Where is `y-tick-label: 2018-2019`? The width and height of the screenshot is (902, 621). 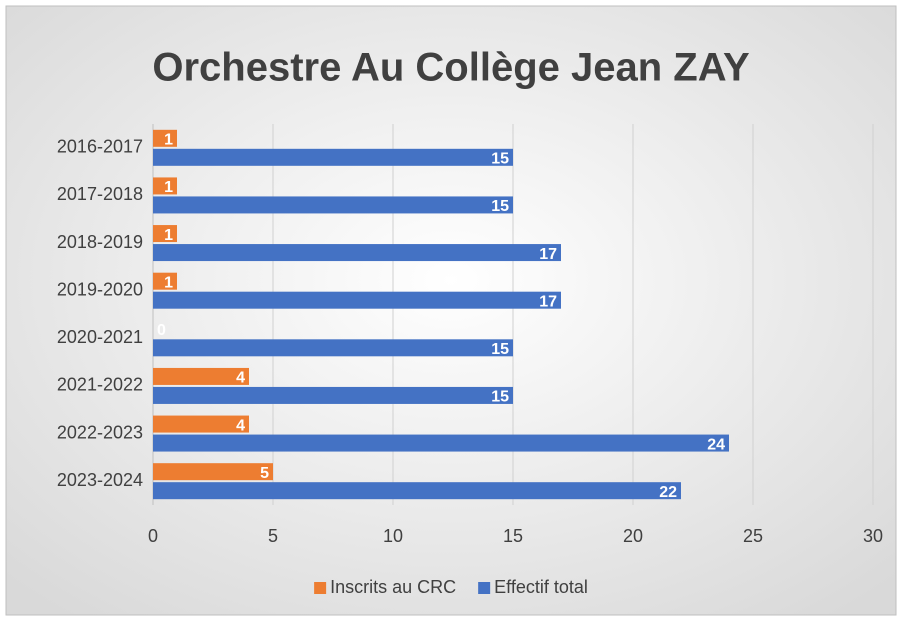
y-tick-label: 2018-2019 is located at coordinates (100, 242).